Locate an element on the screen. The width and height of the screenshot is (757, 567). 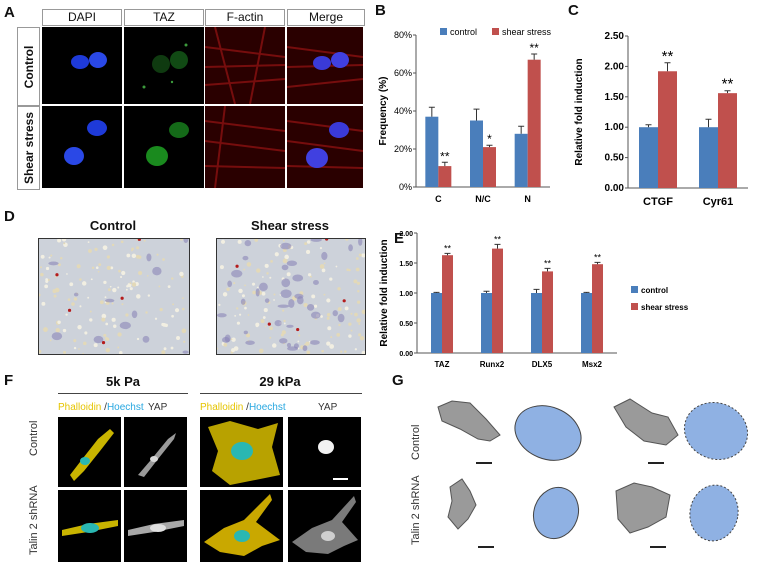
category-label: Runx2 is located at coordinates (492, 364).